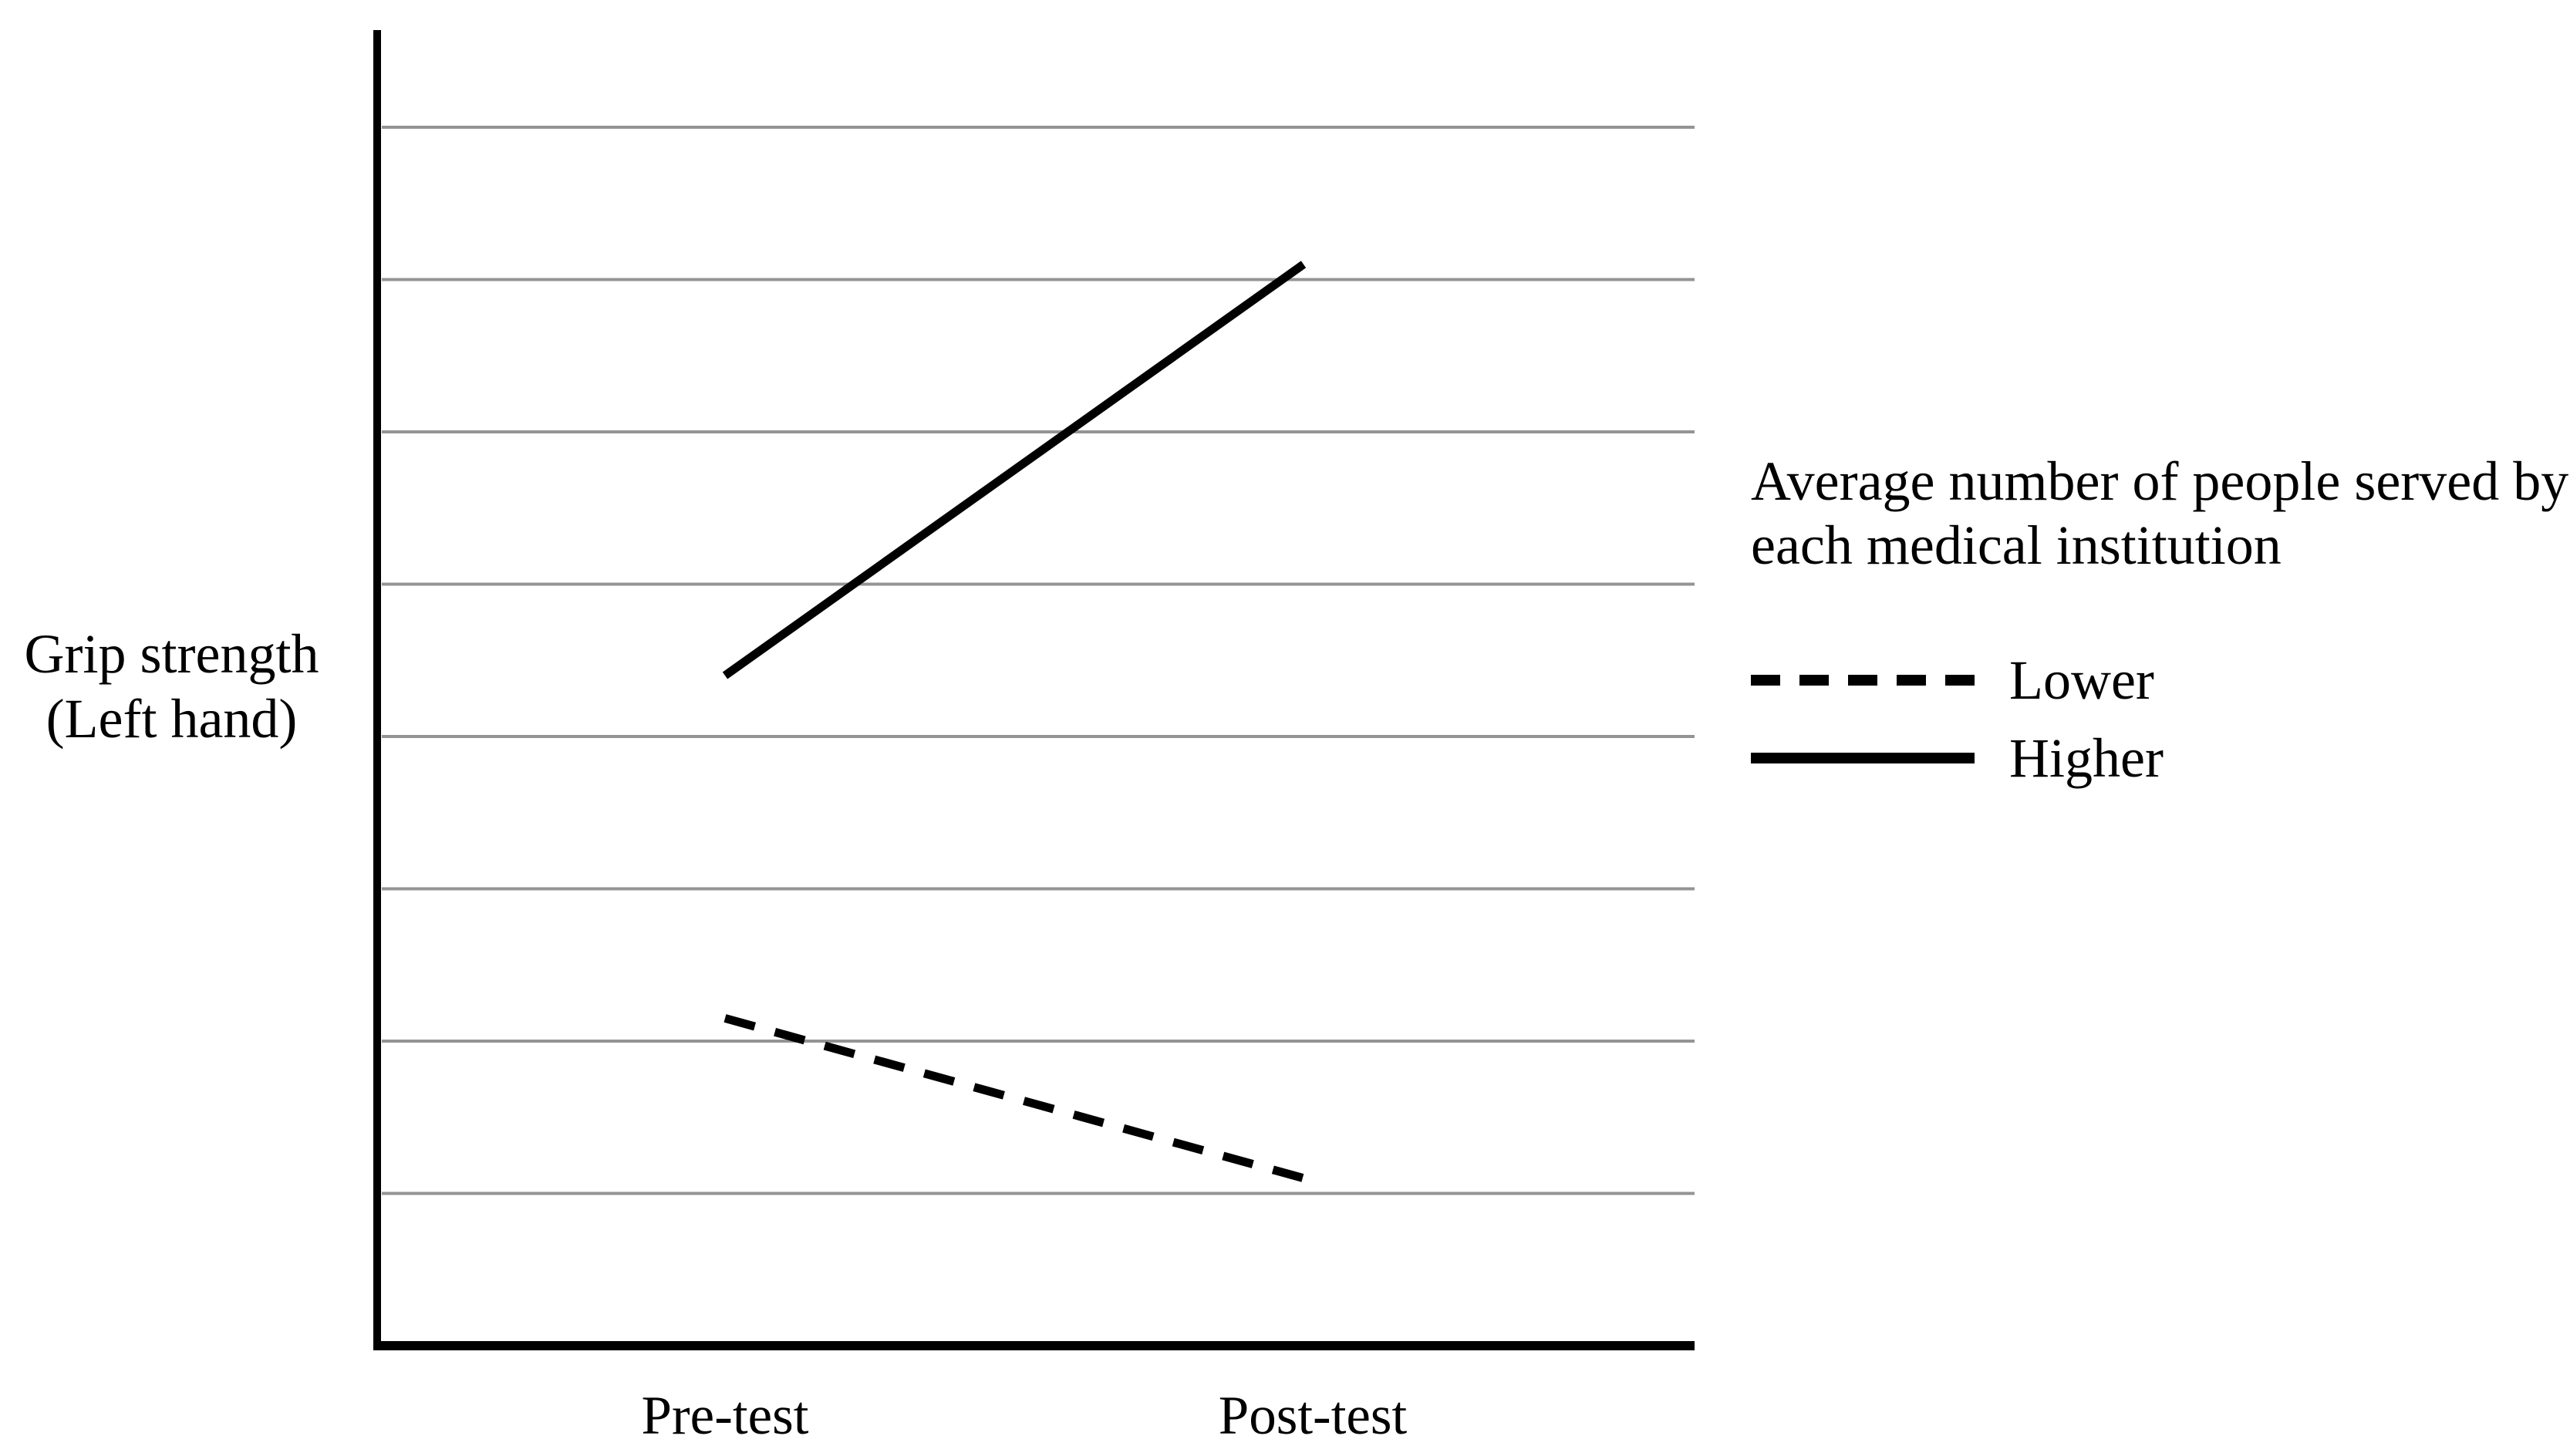  I want to click on legend-label-higher: Higher, so click(2086, 758).